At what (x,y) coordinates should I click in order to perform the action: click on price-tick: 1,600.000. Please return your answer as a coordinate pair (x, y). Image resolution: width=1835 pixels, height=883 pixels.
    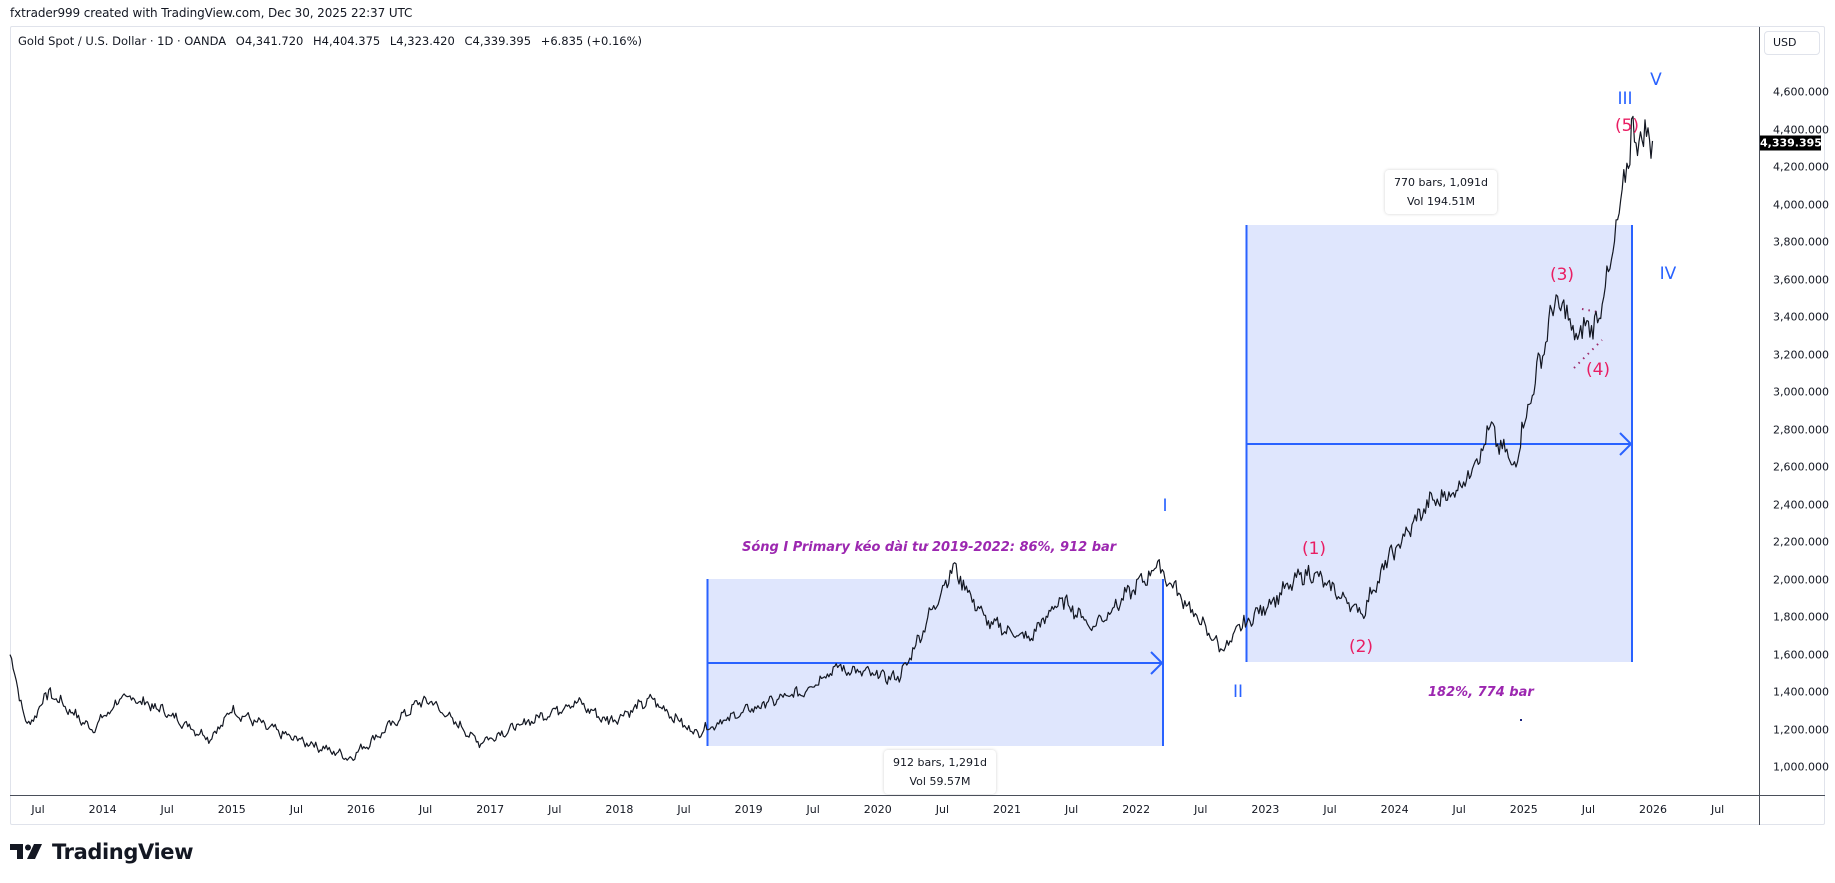
    Looking at the image, I should click on (1801, 654).